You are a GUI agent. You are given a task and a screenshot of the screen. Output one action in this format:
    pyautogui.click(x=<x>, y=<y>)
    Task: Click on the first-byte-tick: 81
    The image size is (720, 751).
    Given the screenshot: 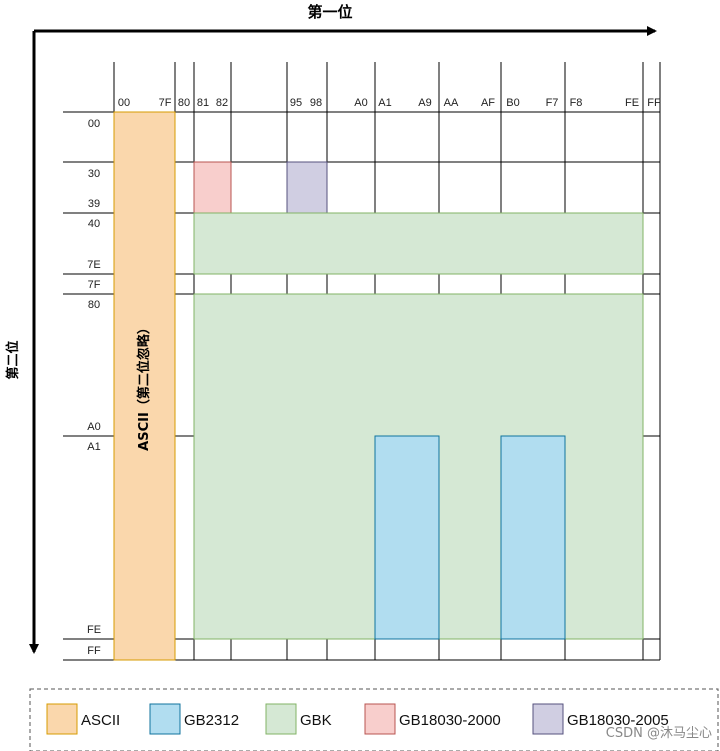 What is the action you would take?
    pyautogui.click(x=203, y=103)
    